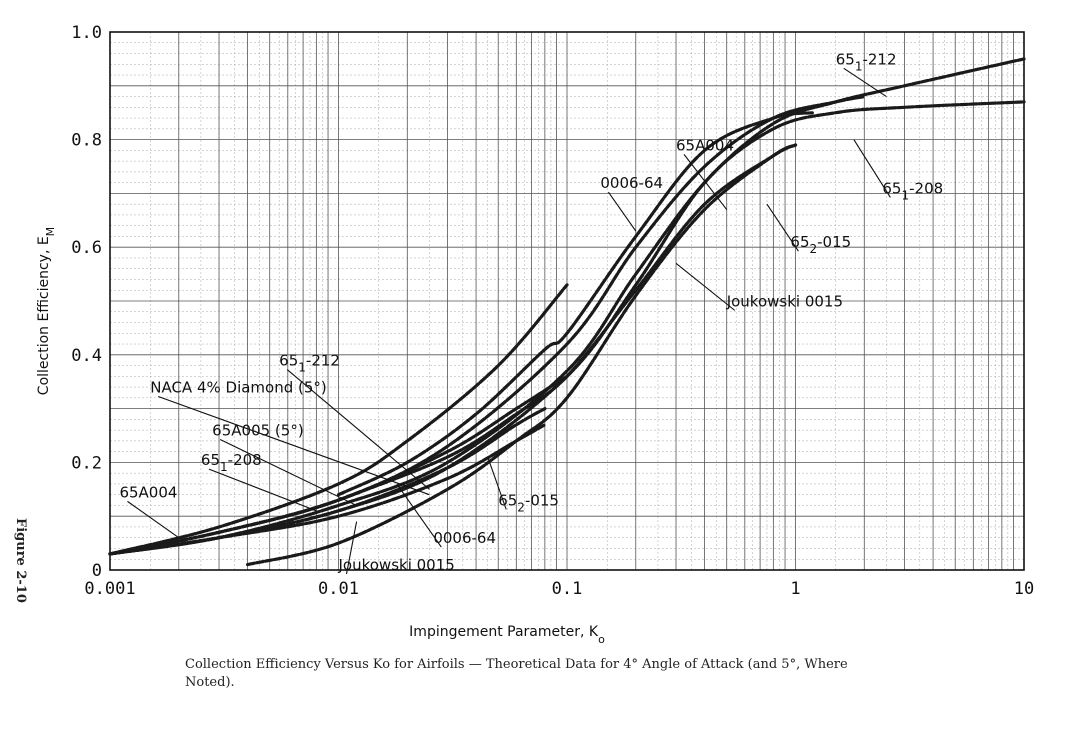  I want to click on x-axis-label: Impingement Parameter, Ko, so click(507, 635).